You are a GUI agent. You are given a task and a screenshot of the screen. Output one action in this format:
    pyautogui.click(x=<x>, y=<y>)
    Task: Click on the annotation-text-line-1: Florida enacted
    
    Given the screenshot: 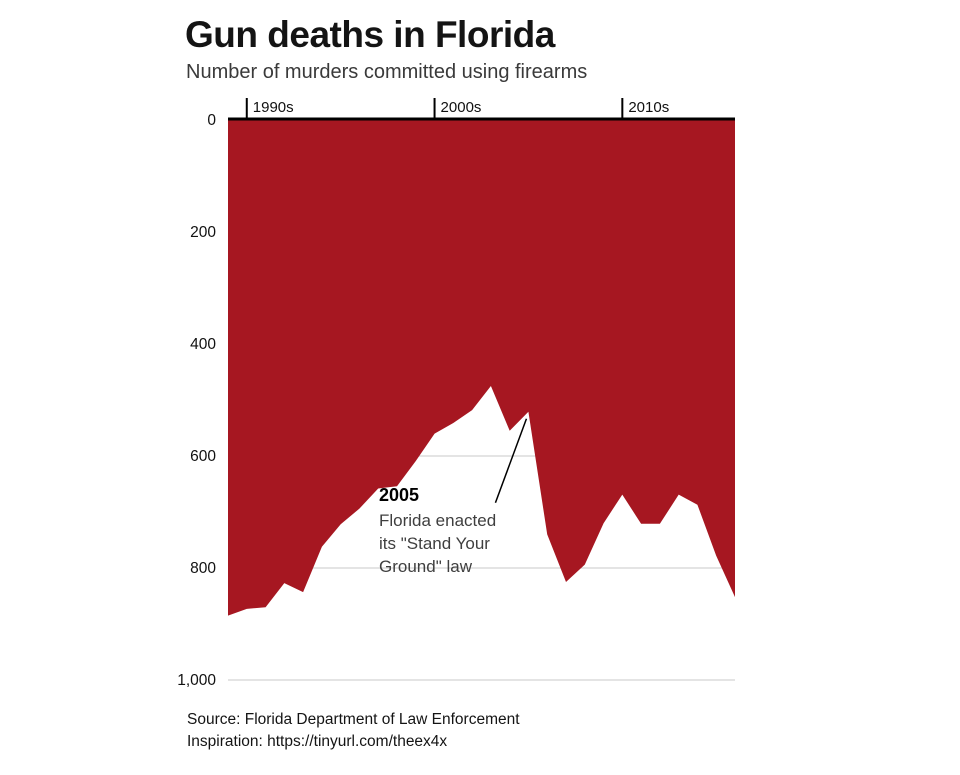 What is the action you would take?
    pyautogui.click(x=438, y=520)
    